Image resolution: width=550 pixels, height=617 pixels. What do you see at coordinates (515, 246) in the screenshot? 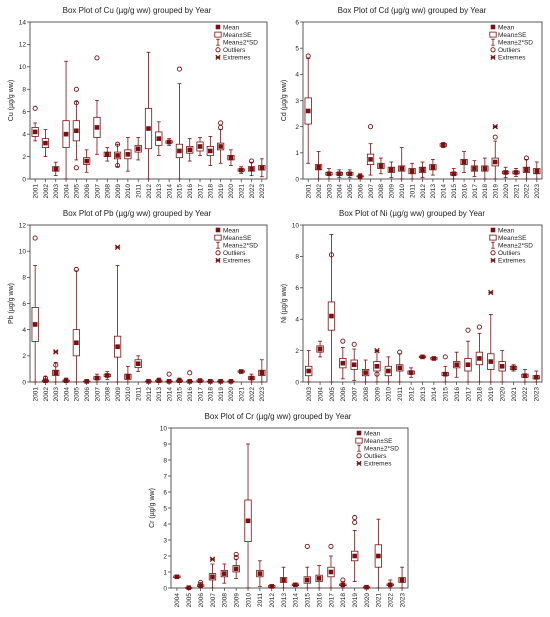
I see `legend-label: Mean±2*SD` at bounding box center [515, 246].